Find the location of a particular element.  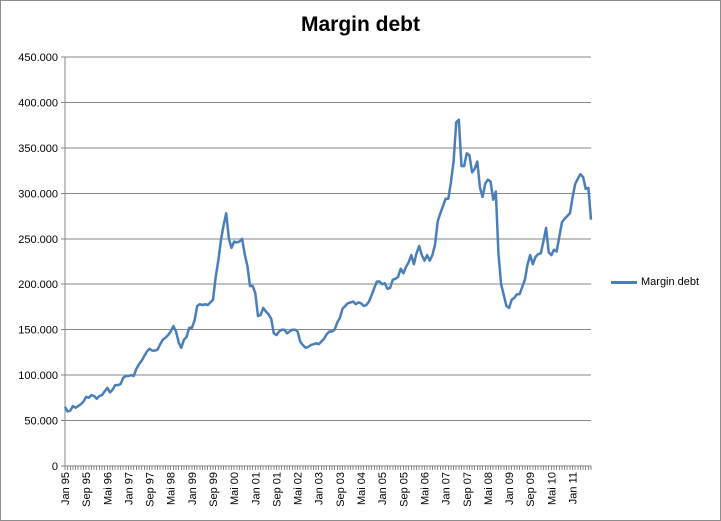

x-tick-label: Mai 10 is located at coordinates (552, 488).